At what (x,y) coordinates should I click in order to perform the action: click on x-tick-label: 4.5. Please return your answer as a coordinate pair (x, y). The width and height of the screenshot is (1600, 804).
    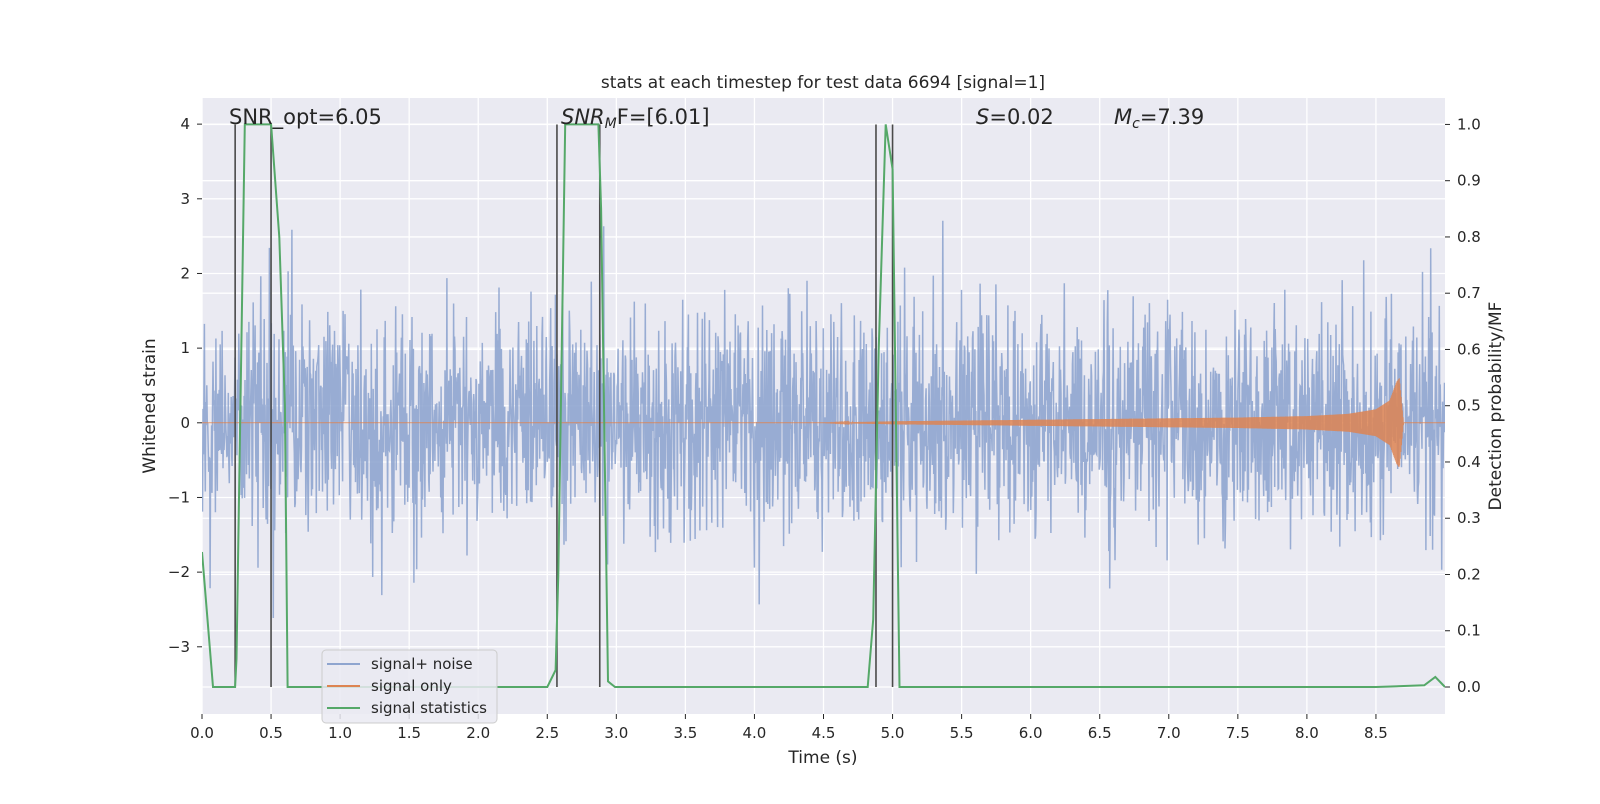
    Looking at the image, I should click on (824, 733).